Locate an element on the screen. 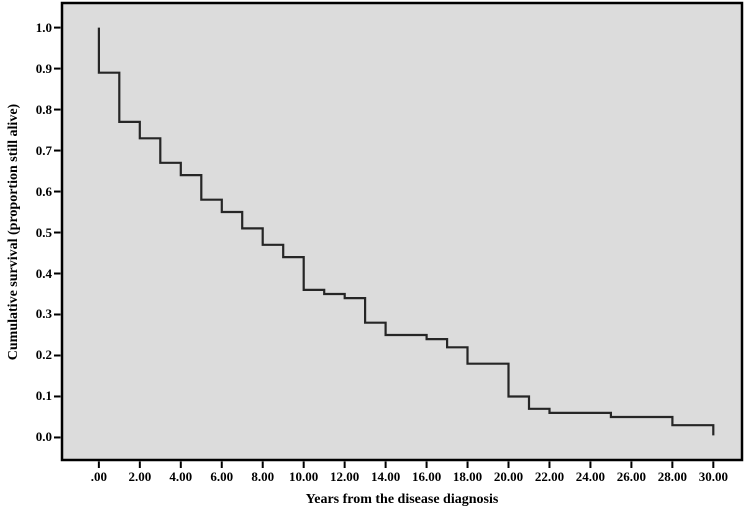  x-tick-label: 30.00 is located at coordinates (713, 476).